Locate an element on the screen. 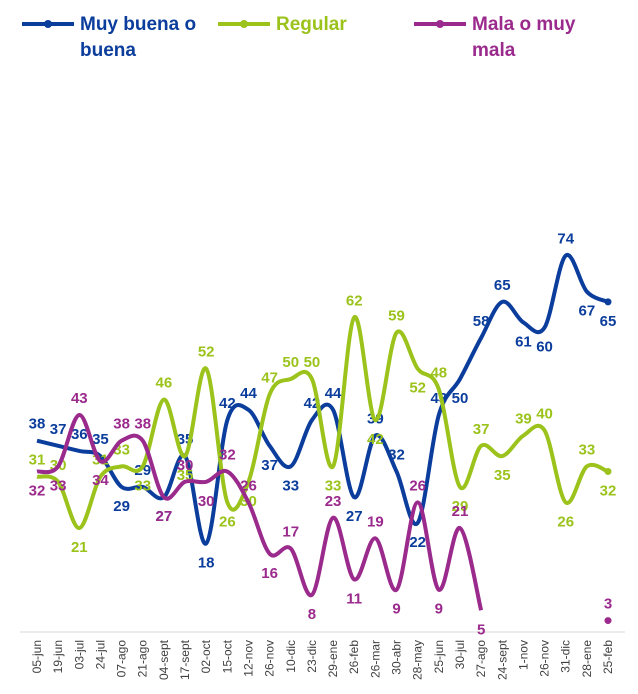 The image size is (638, 694). x-tick-label: 04-sept is located at coordinates (164, 659).